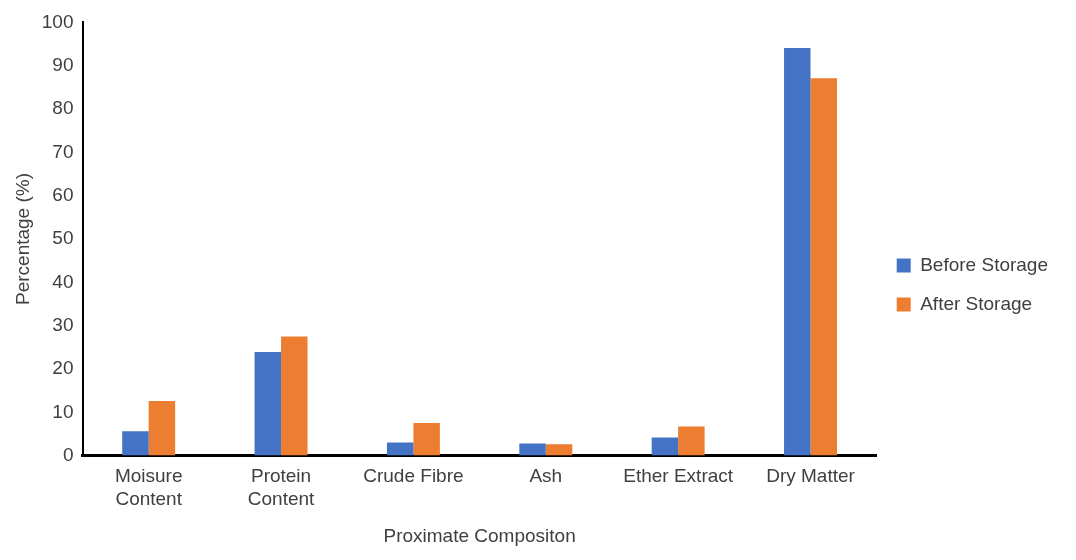  Describe the element at coordinates (63, 324) in the screenshot. I see `y-tick-label: 30` at that location.